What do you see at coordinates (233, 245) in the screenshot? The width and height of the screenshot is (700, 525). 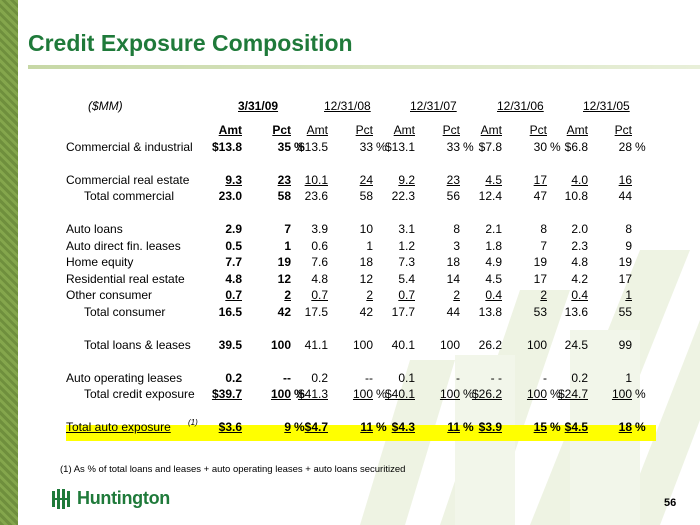 I see `amount-cell: 0.5` at bounding box center [233, 245].